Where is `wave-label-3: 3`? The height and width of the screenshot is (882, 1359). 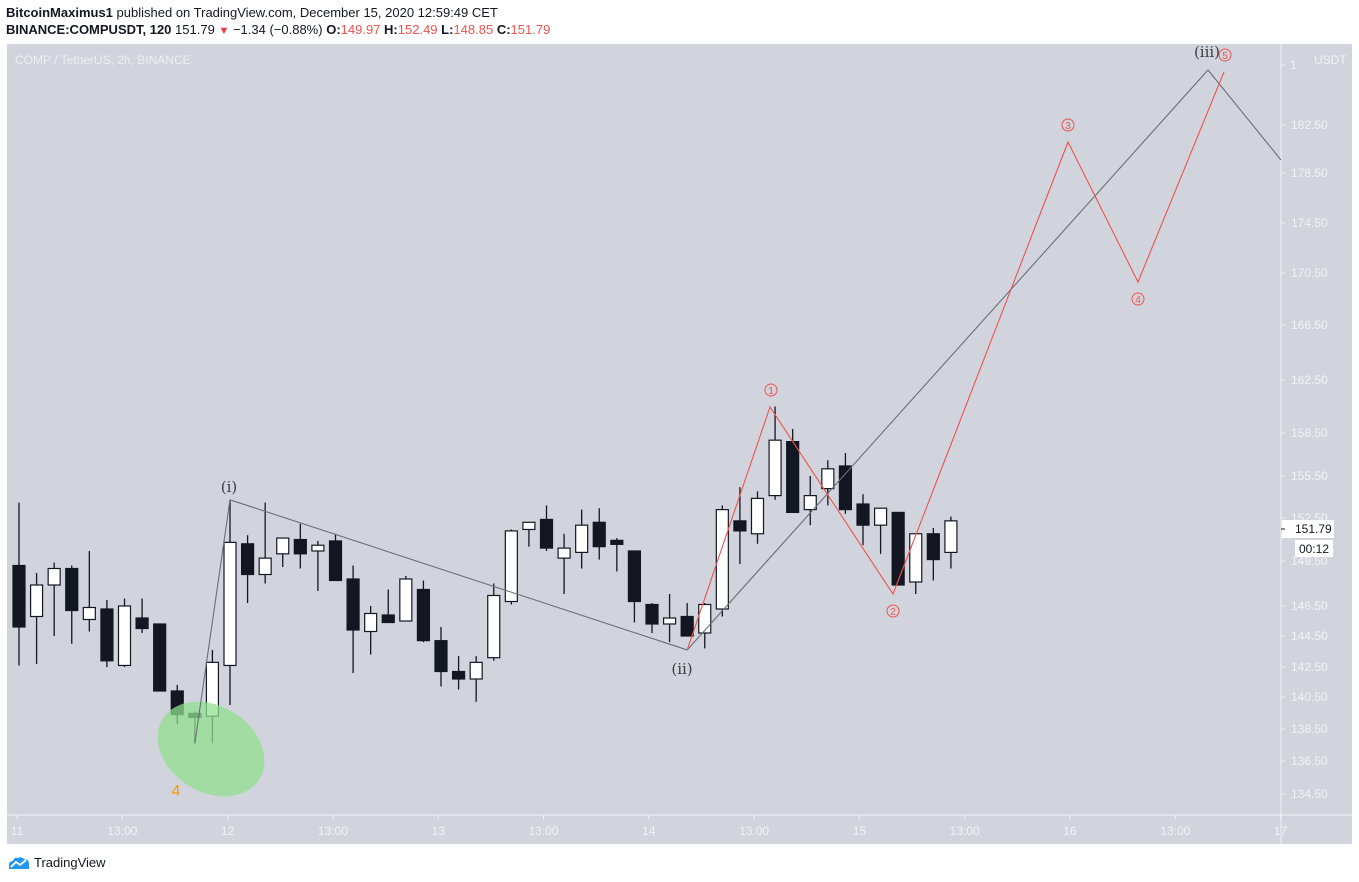 wave-label-3: 3 is located at coordinates (1068, 126).